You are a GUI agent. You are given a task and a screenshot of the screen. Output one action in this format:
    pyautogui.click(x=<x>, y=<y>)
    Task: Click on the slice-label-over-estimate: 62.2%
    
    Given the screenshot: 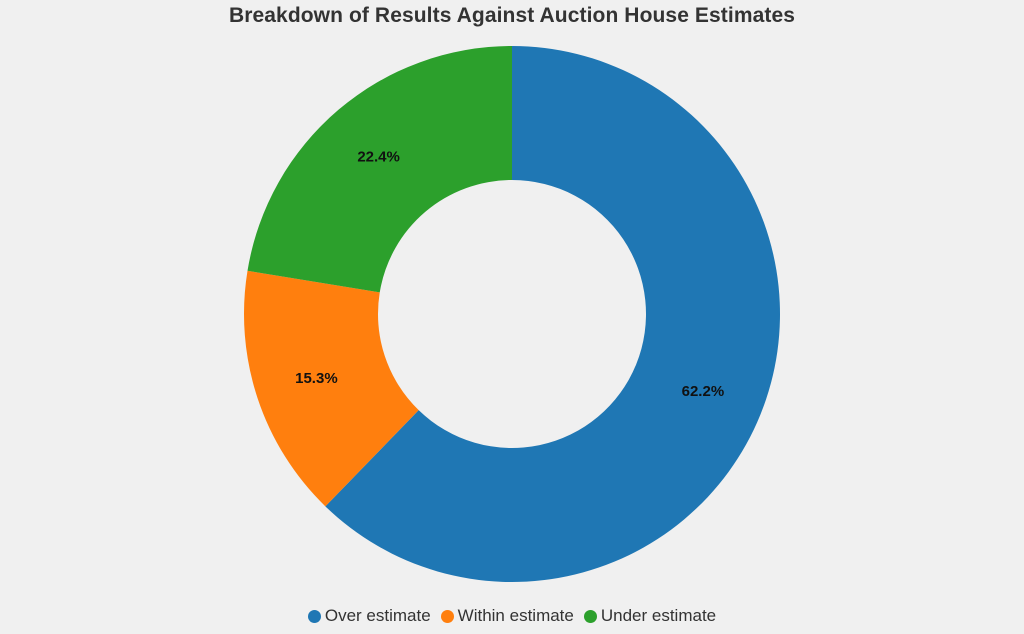 What is the action you would take?
    pyautogui.click(x=703, y=391)
    